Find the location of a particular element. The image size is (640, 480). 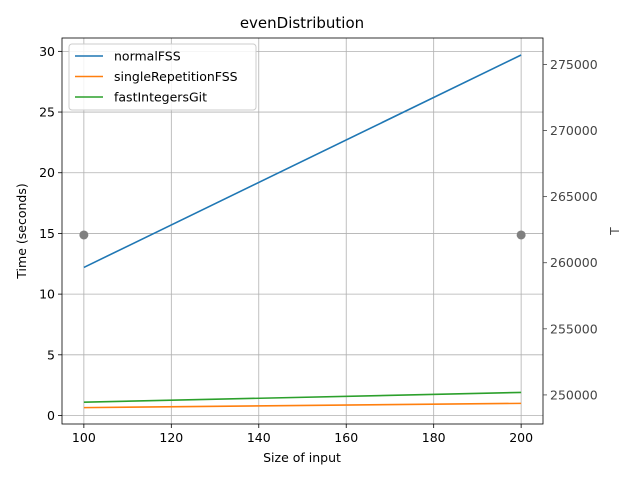

y2-tick-label: 260000 is located at coordinates (574, 262).